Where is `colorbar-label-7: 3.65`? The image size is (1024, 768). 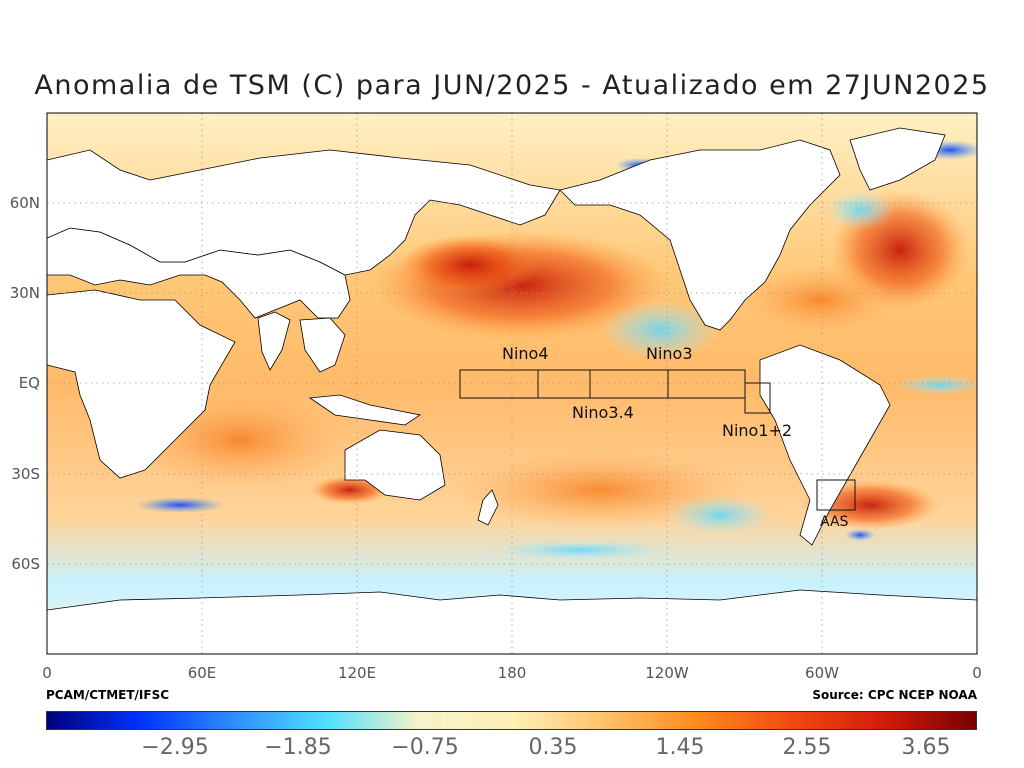
colorbar-label-7: 3.65 is located at coordinates (926, 747).